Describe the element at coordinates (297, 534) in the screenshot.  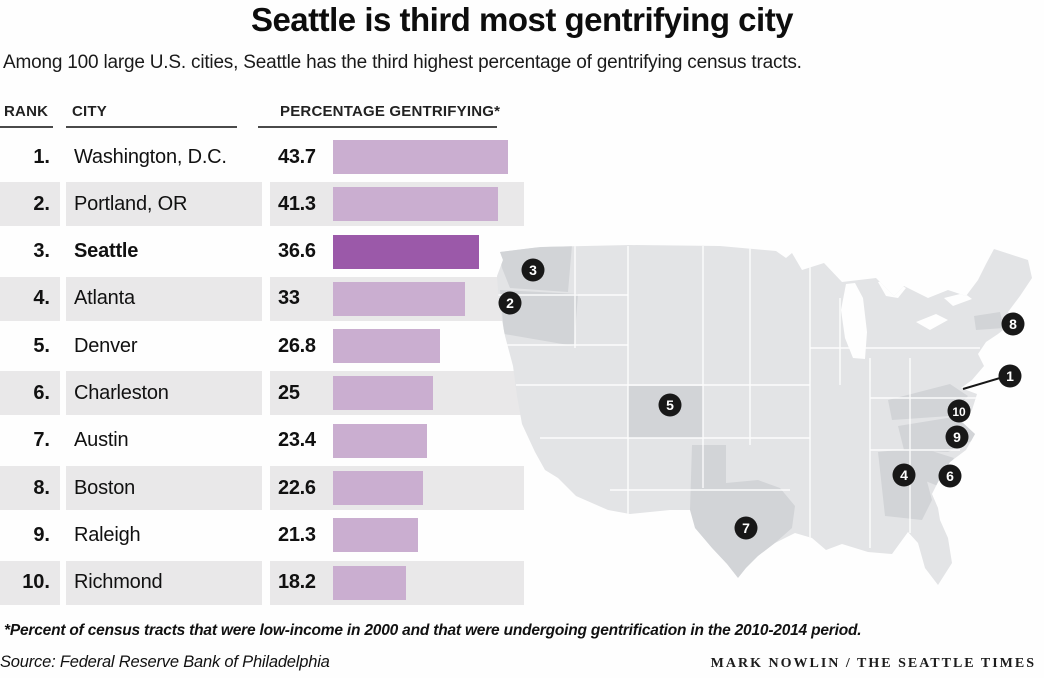
I see `value-cell: 21.3` at that location.